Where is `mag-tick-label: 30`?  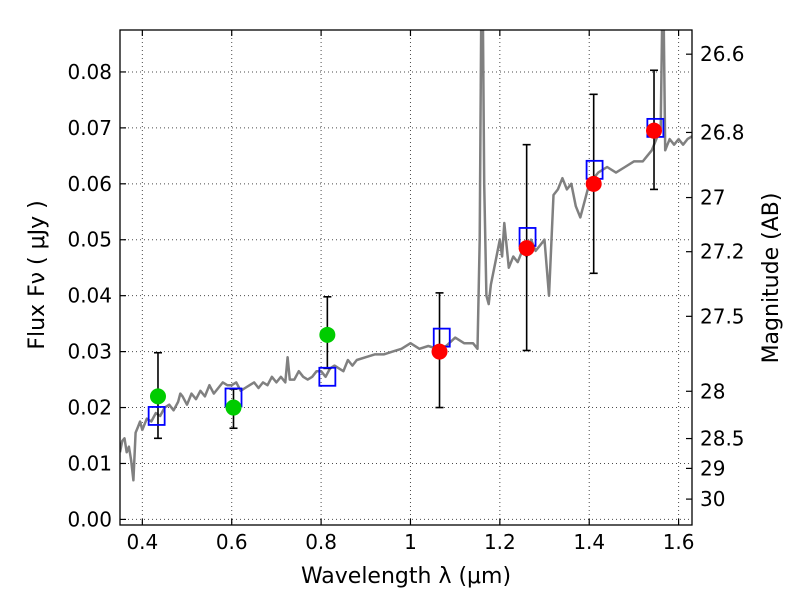 mag-tick-label: 30 is located at coordinates (712, 499).